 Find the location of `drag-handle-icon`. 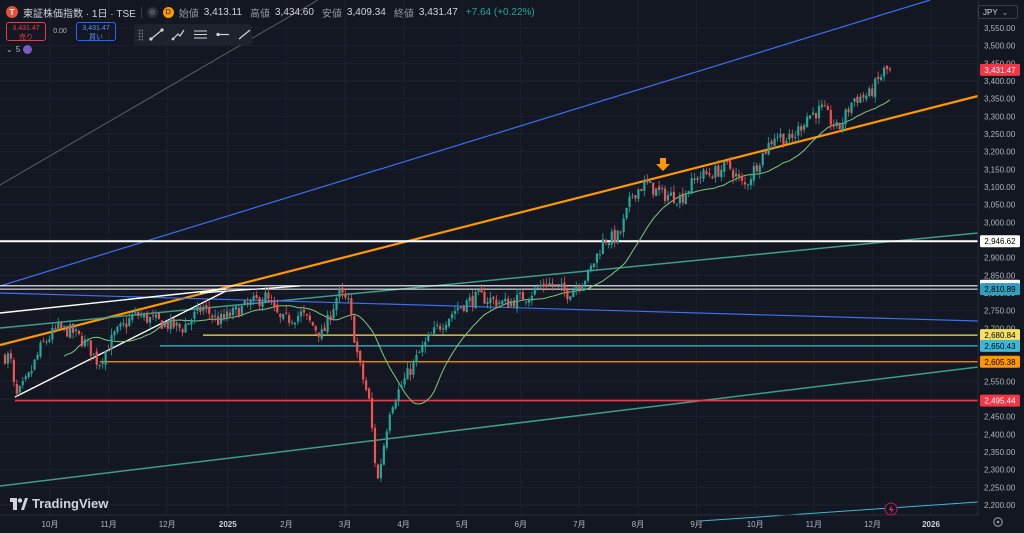

drag-handle-icon is located at coordinates (140, 34).